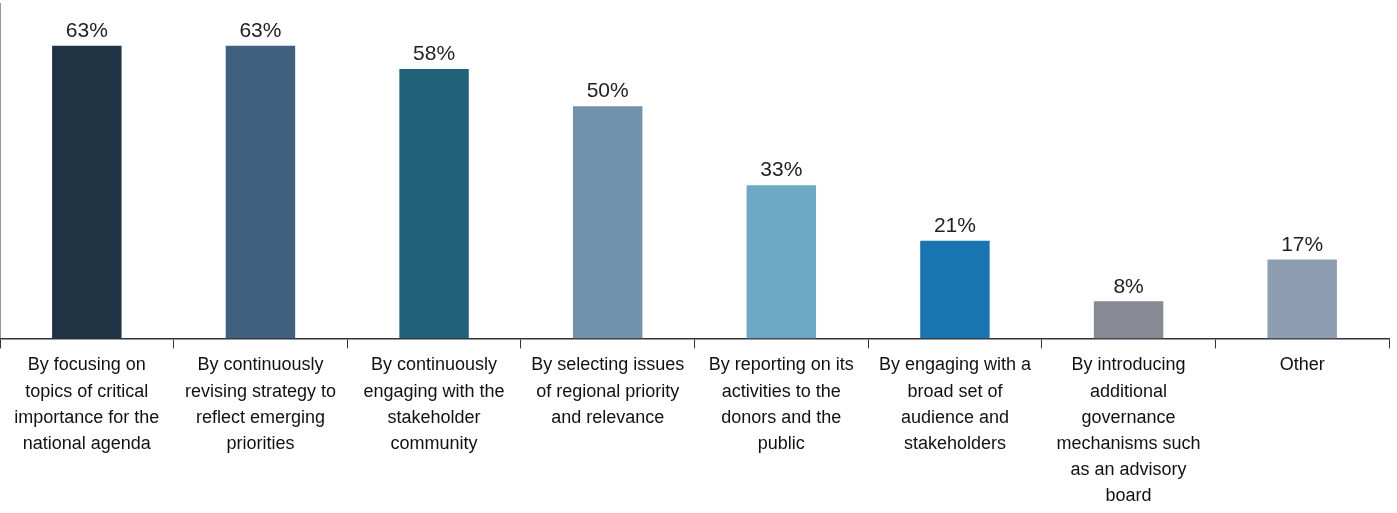 Image resolution: width=1397 pixels, height=513 pixels. I want to click on x-tick-label: By reporting on its activities to the donors and the public, so click(781, 403).